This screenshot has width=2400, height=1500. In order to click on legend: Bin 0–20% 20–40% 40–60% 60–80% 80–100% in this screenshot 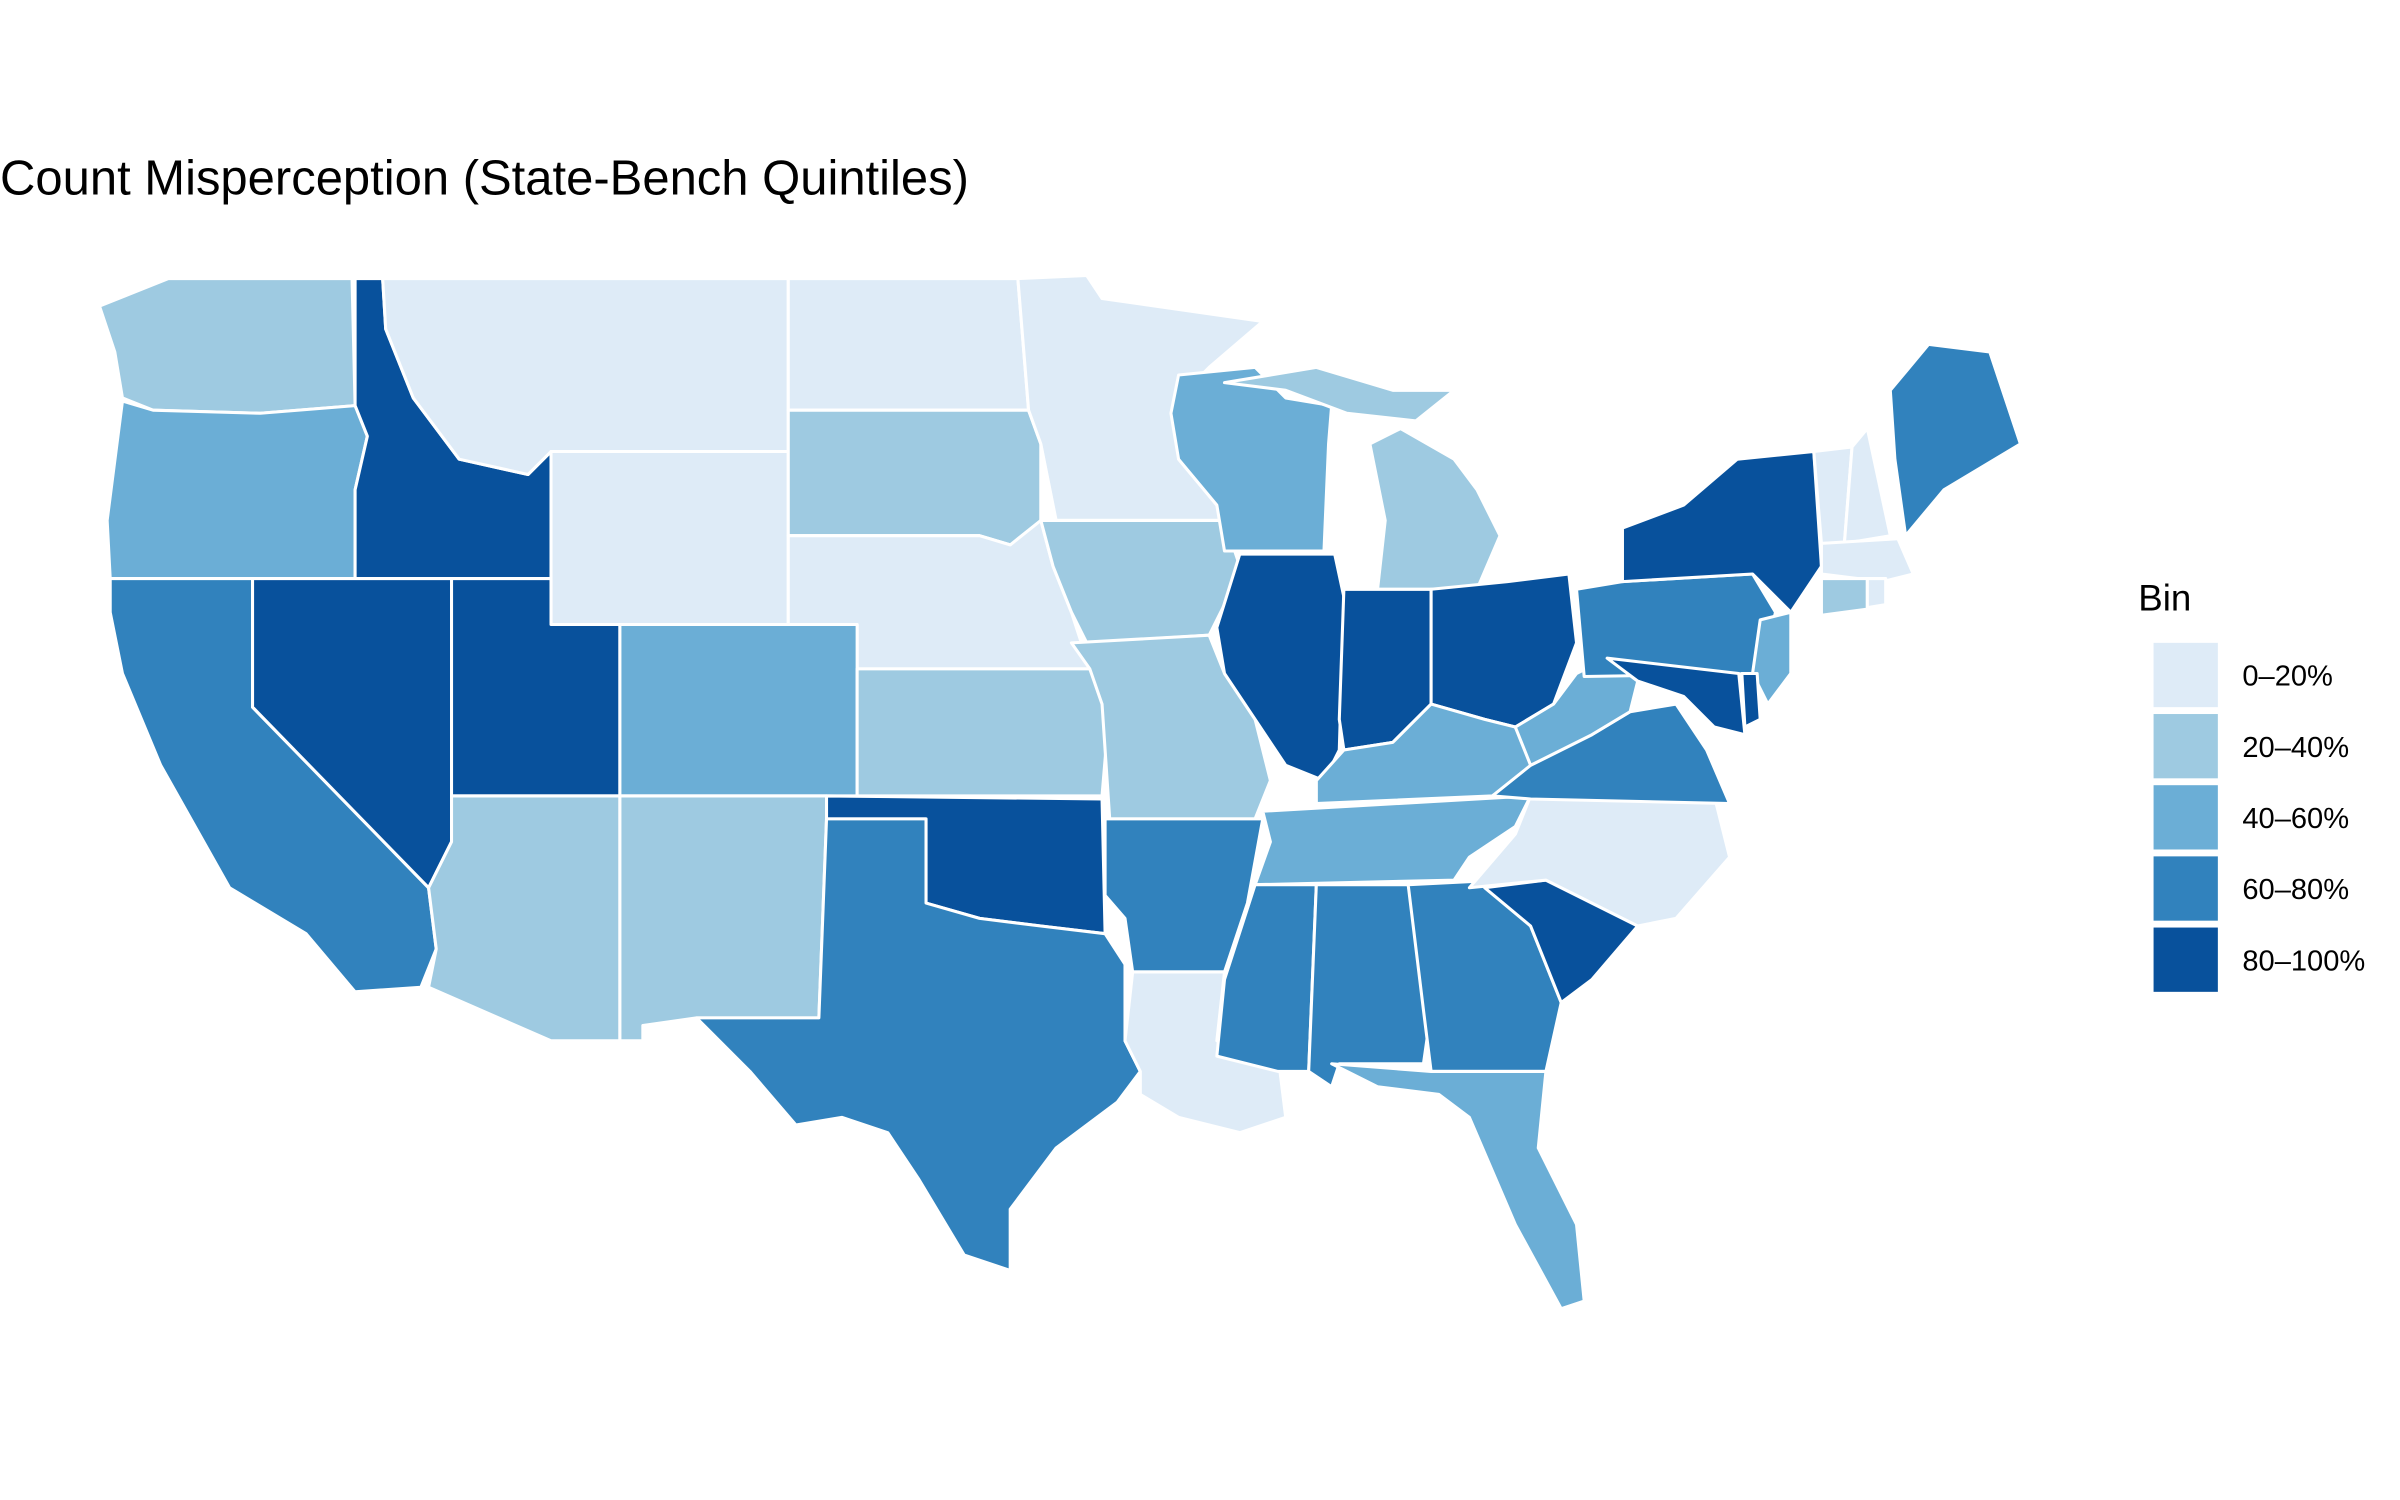, I will do `click(2251, 785)`.